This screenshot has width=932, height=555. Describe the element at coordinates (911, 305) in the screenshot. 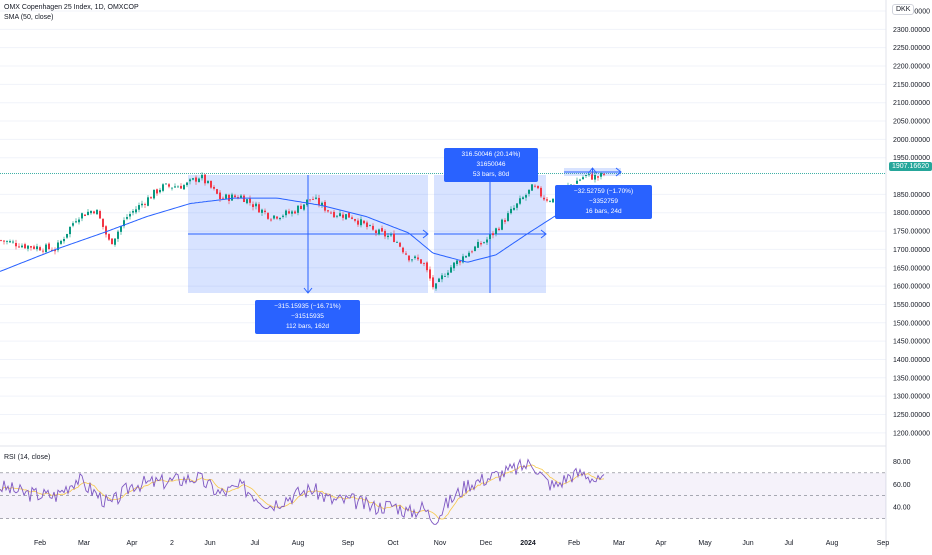

I see `price-axis-label: 1550.00000` at that location.